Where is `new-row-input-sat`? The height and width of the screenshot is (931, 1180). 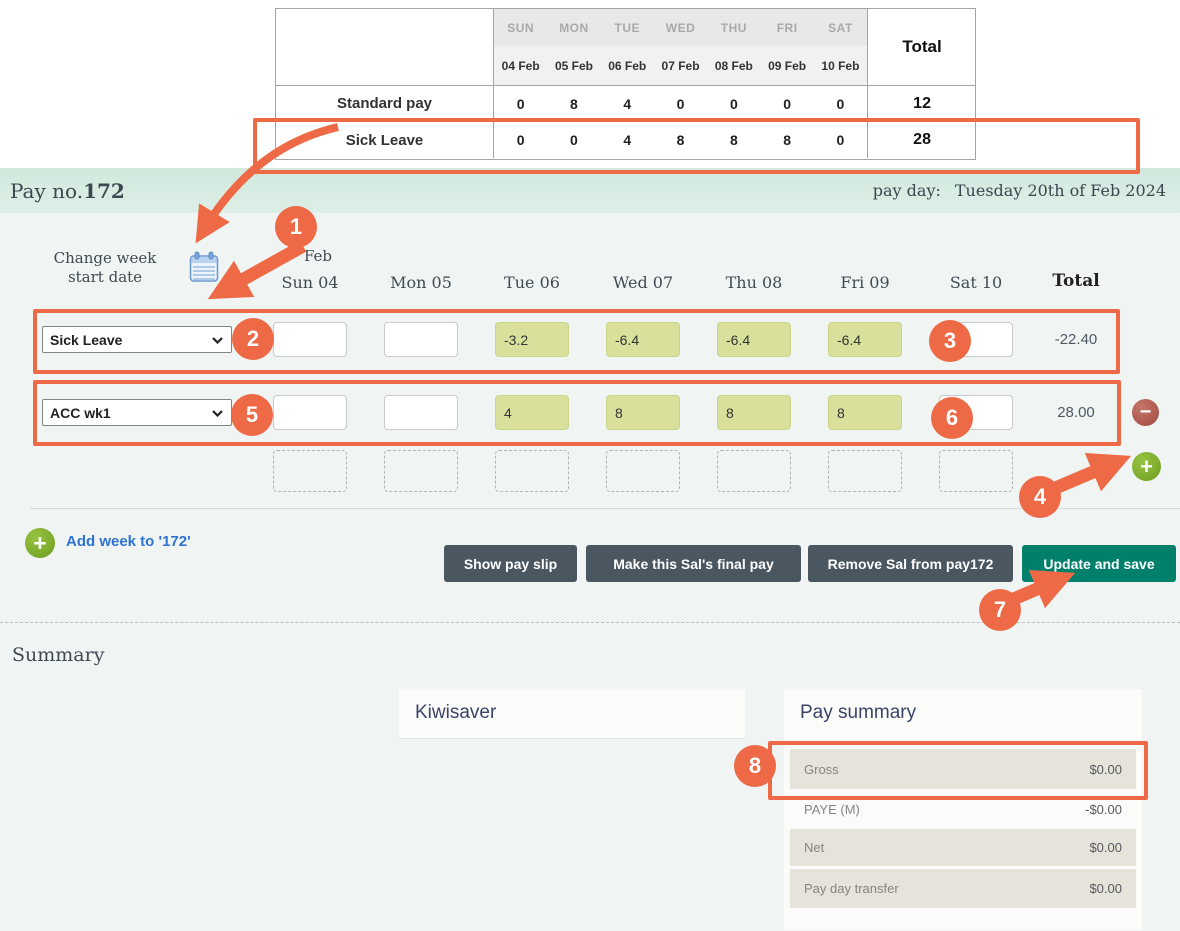
new-row-input-sat is located at coordinates (976, 471).